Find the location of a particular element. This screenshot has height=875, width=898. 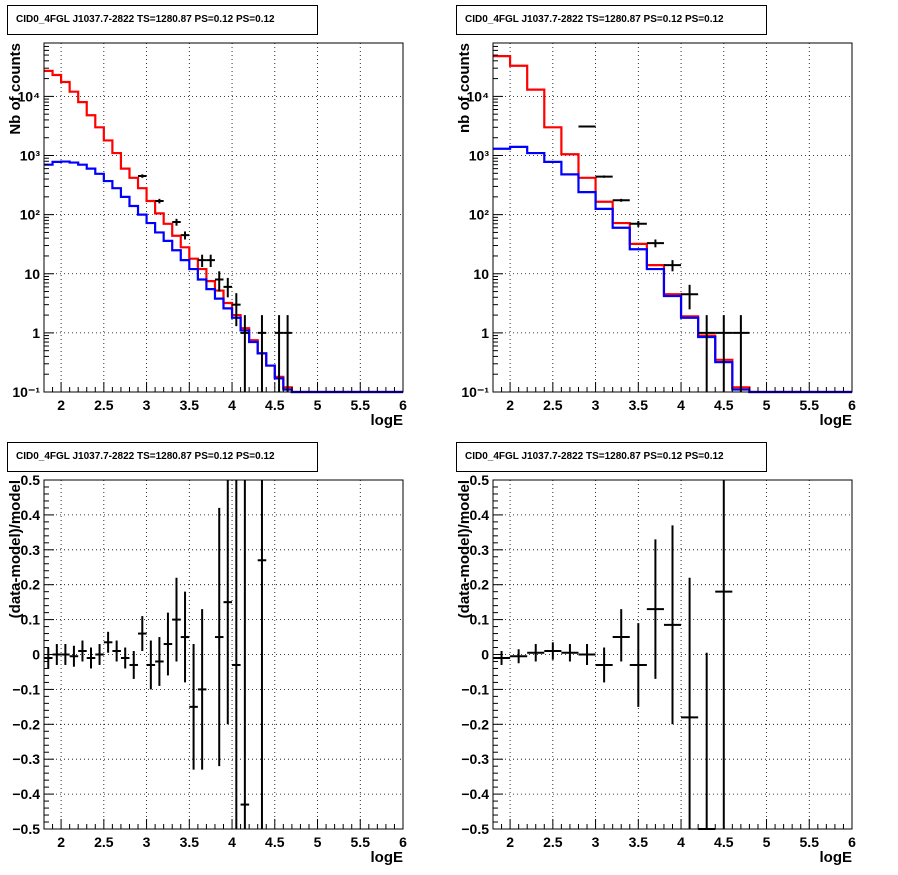

y-tick-label: 0.4 is located at coordinates (31, 515).